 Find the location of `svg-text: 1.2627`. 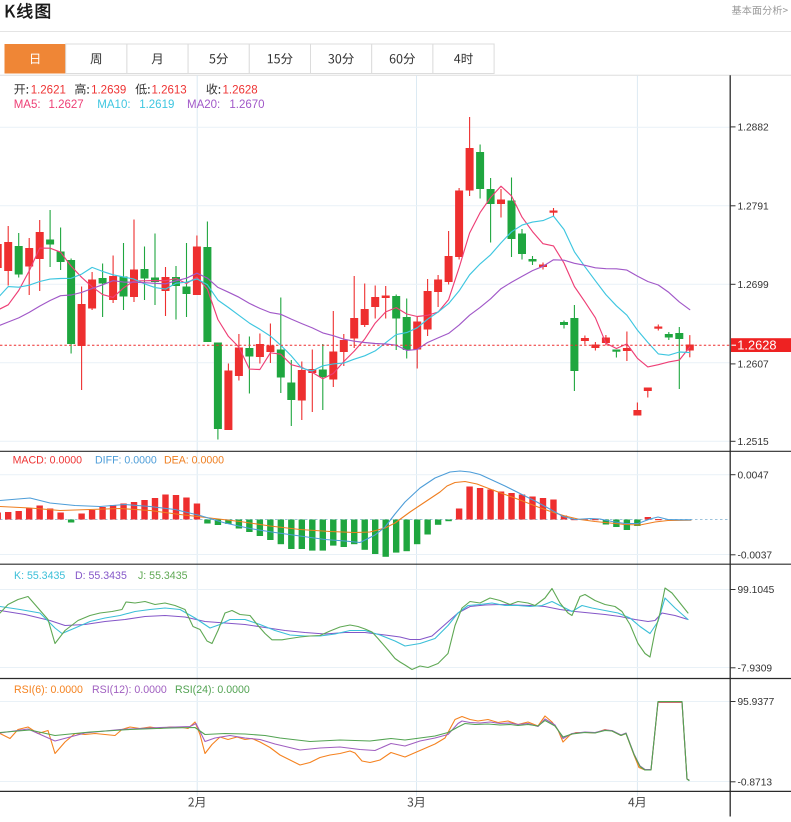

svg-text: 1.2627 is located at coordinates (66, 105).